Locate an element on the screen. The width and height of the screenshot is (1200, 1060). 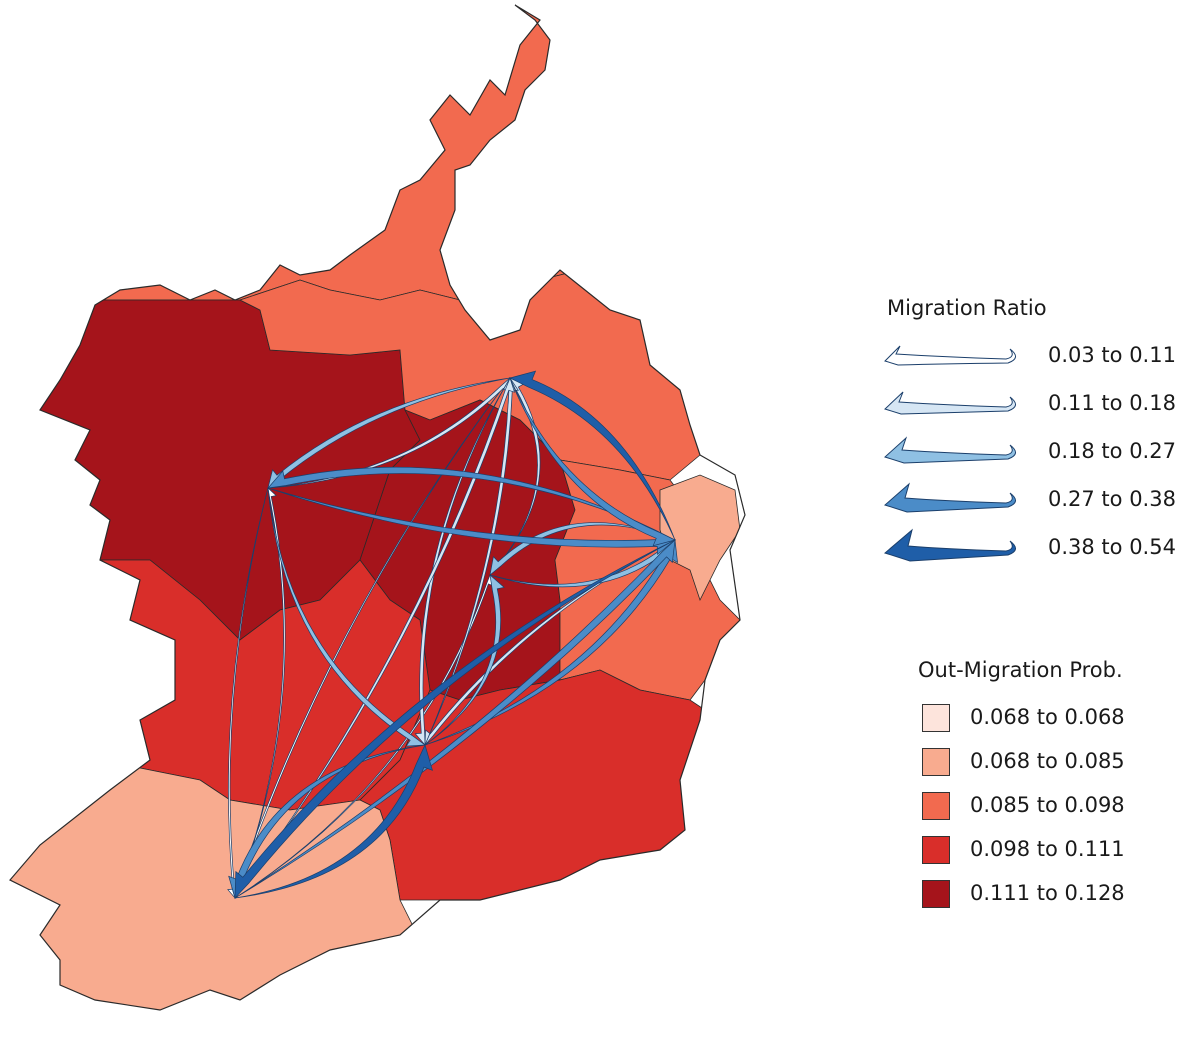
out-migration-legend-title: Out-Migration Prob. is located at coordinates (1020, 670).